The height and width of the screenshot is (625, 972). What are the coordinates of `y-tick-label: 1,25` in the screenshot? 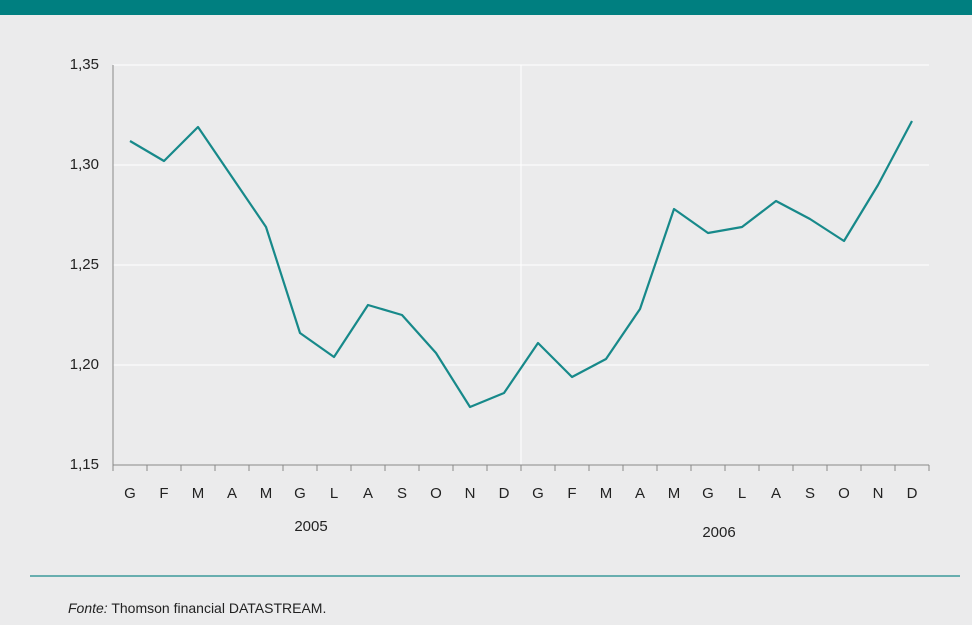 It's located at (84, 264).